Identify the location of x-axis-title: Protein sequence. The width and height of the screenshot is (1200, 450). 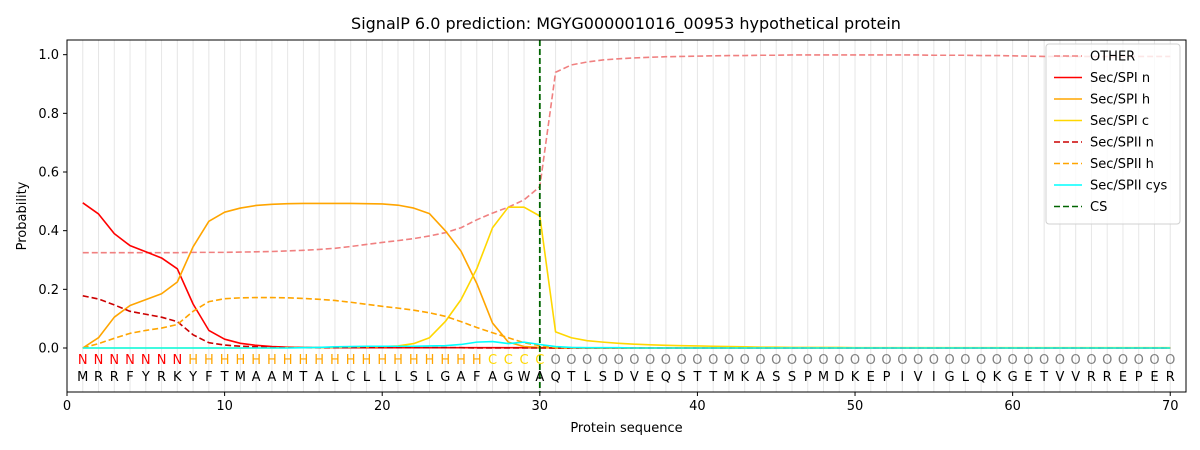
(626, 428).